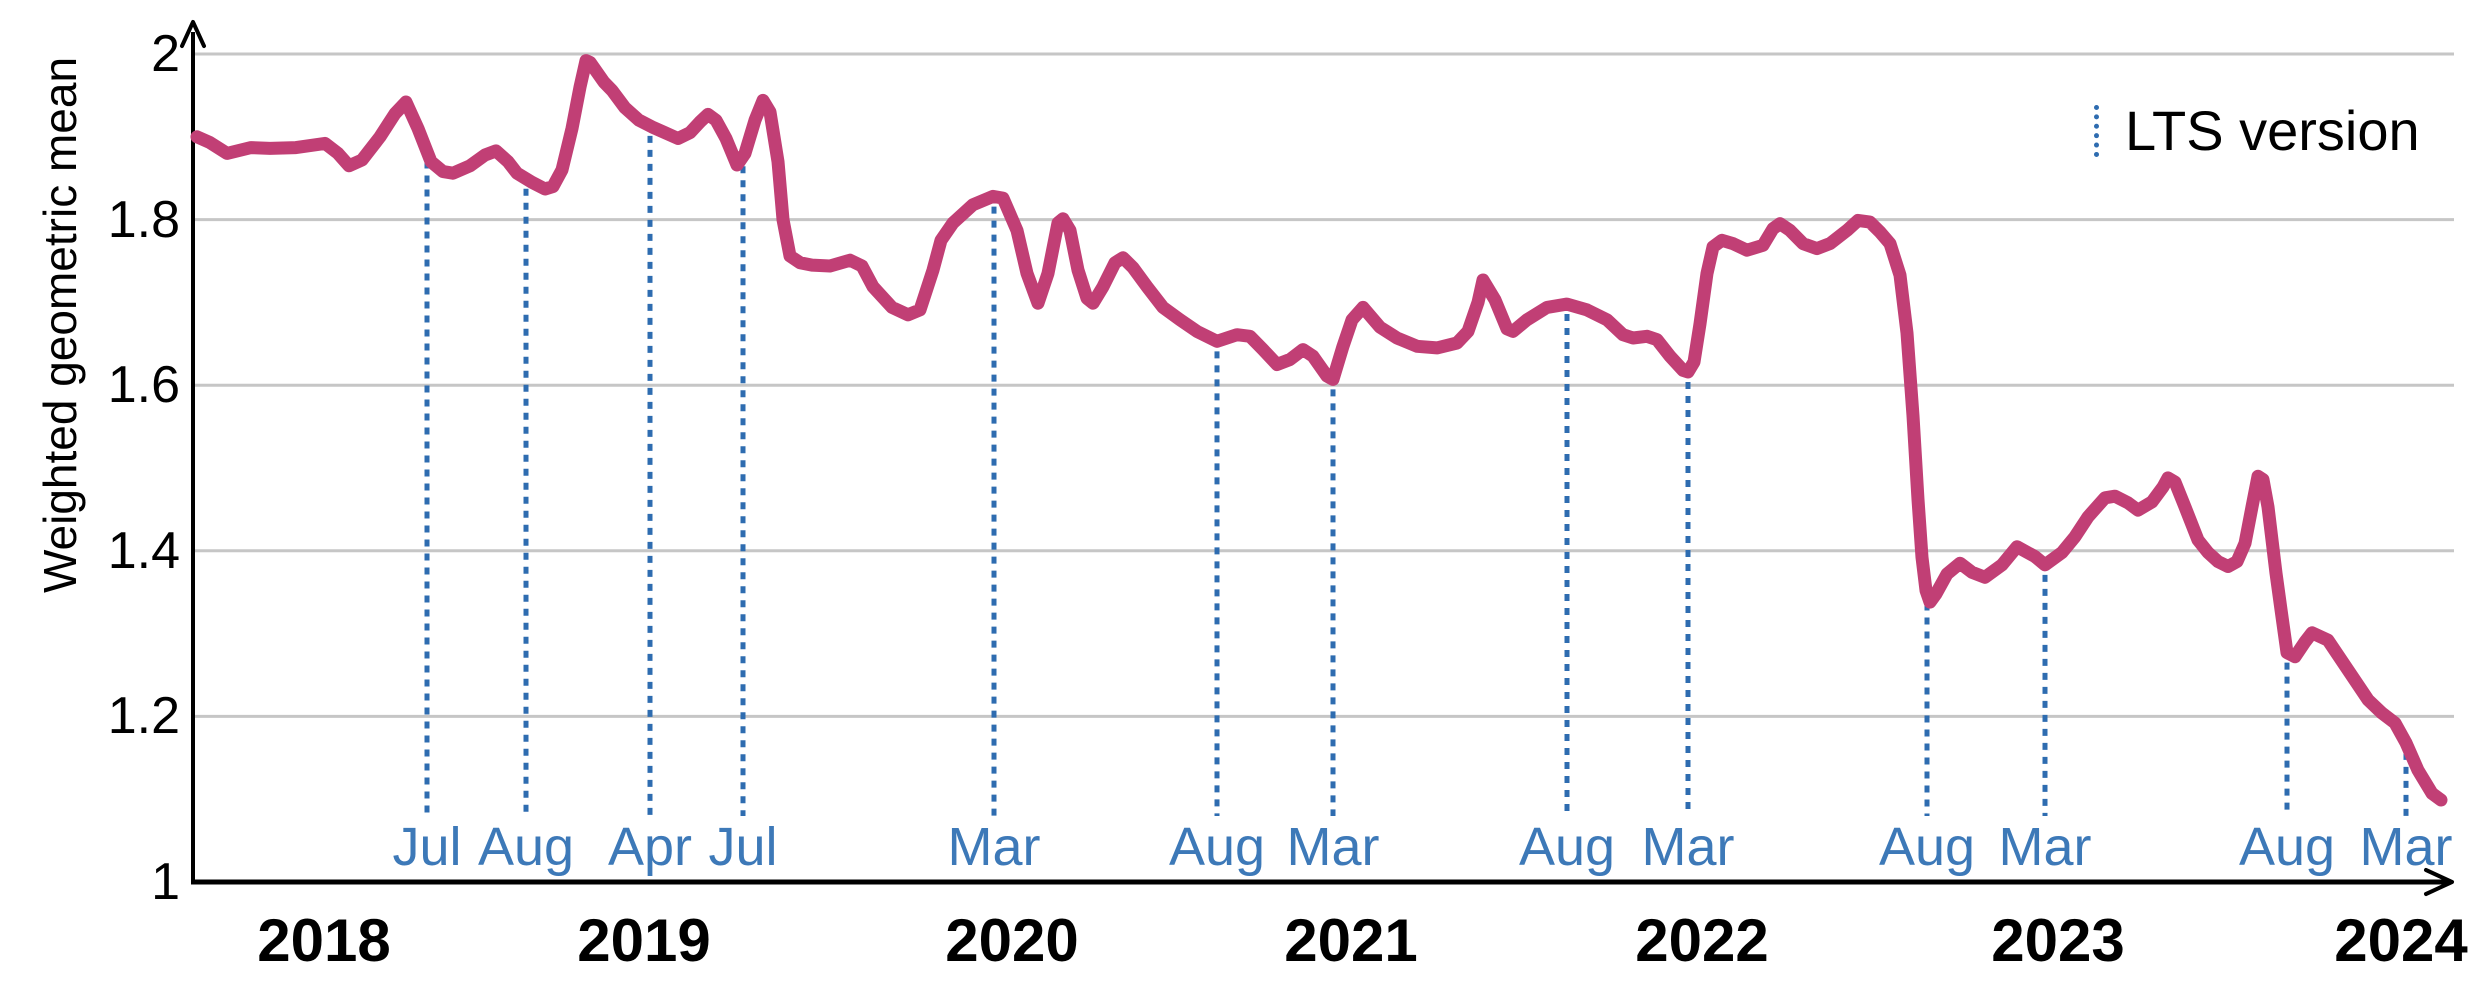 This screenshot has height=1004, width=2490. I want to click on legend: LTS version, so click(2257, 131).